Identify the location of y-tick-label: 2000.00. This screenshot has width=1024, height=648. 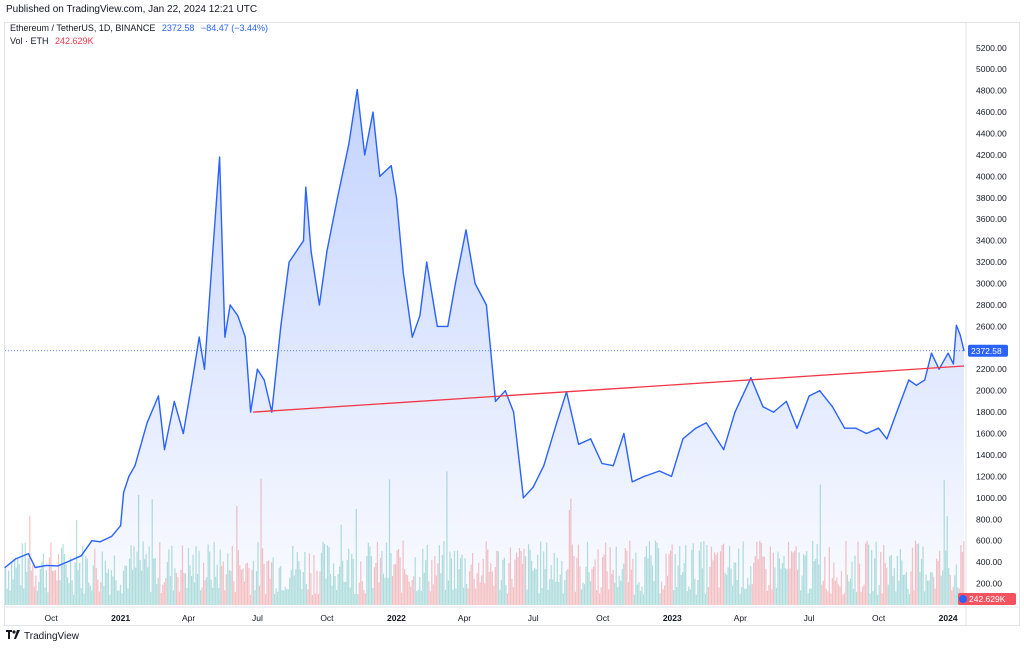
(991, 391).